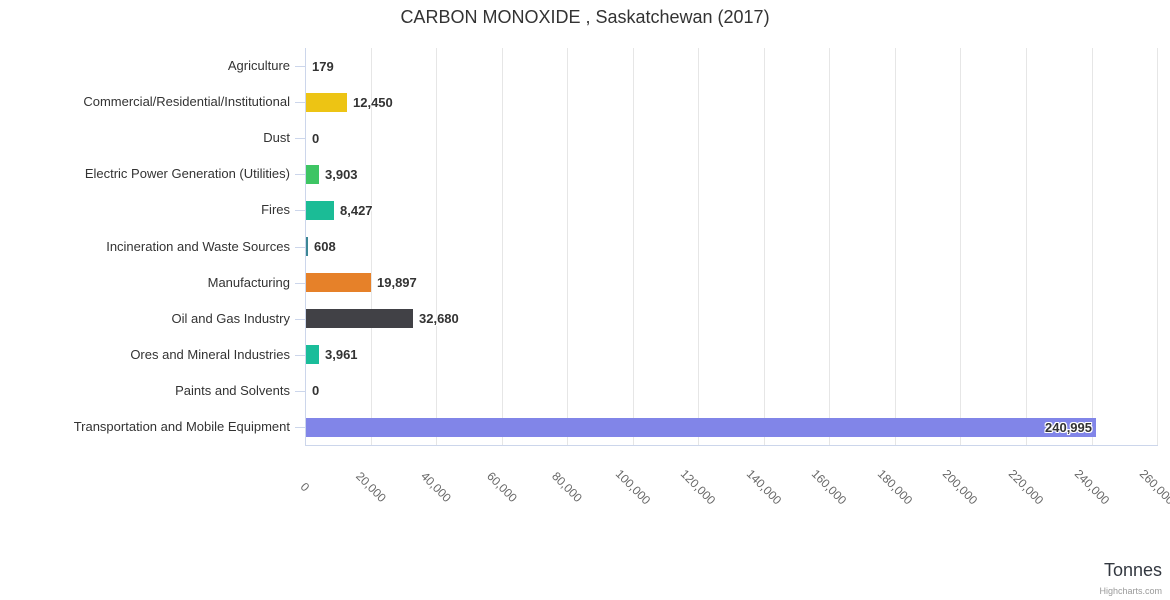 Image resolution: width=1170 pixels, height=600 pixels. I want to click on category-label: Electric Power Generation (Utilities), so click(187, 174).